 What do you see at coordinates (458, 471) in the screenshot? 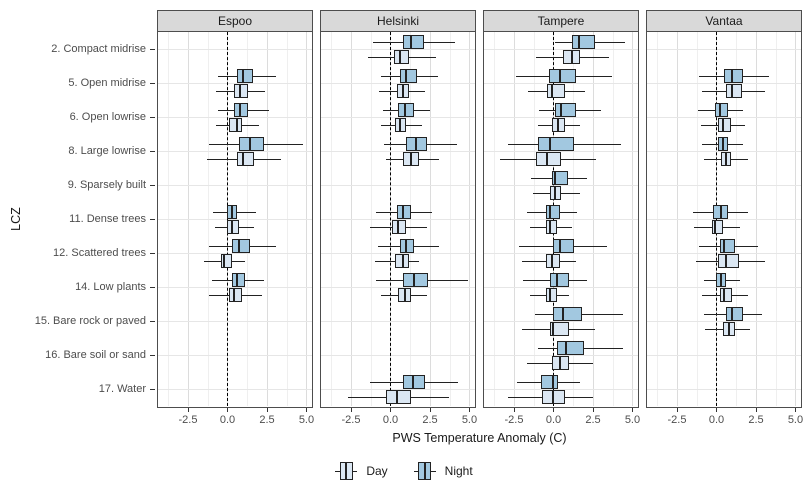
I see `legend-label-night: Night` at bounding box center [458, 471].